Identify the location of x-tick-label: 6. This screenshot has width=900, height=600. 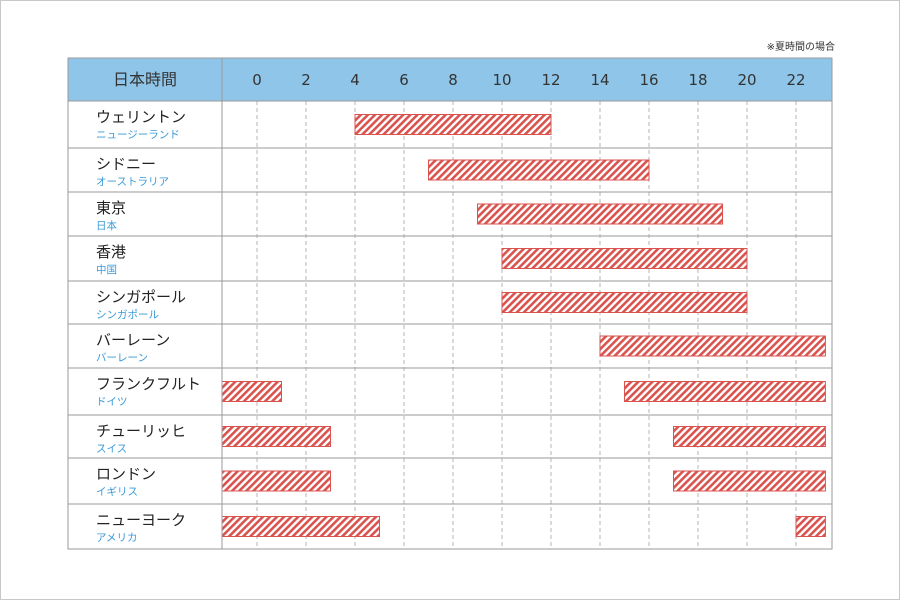
(404, 80).